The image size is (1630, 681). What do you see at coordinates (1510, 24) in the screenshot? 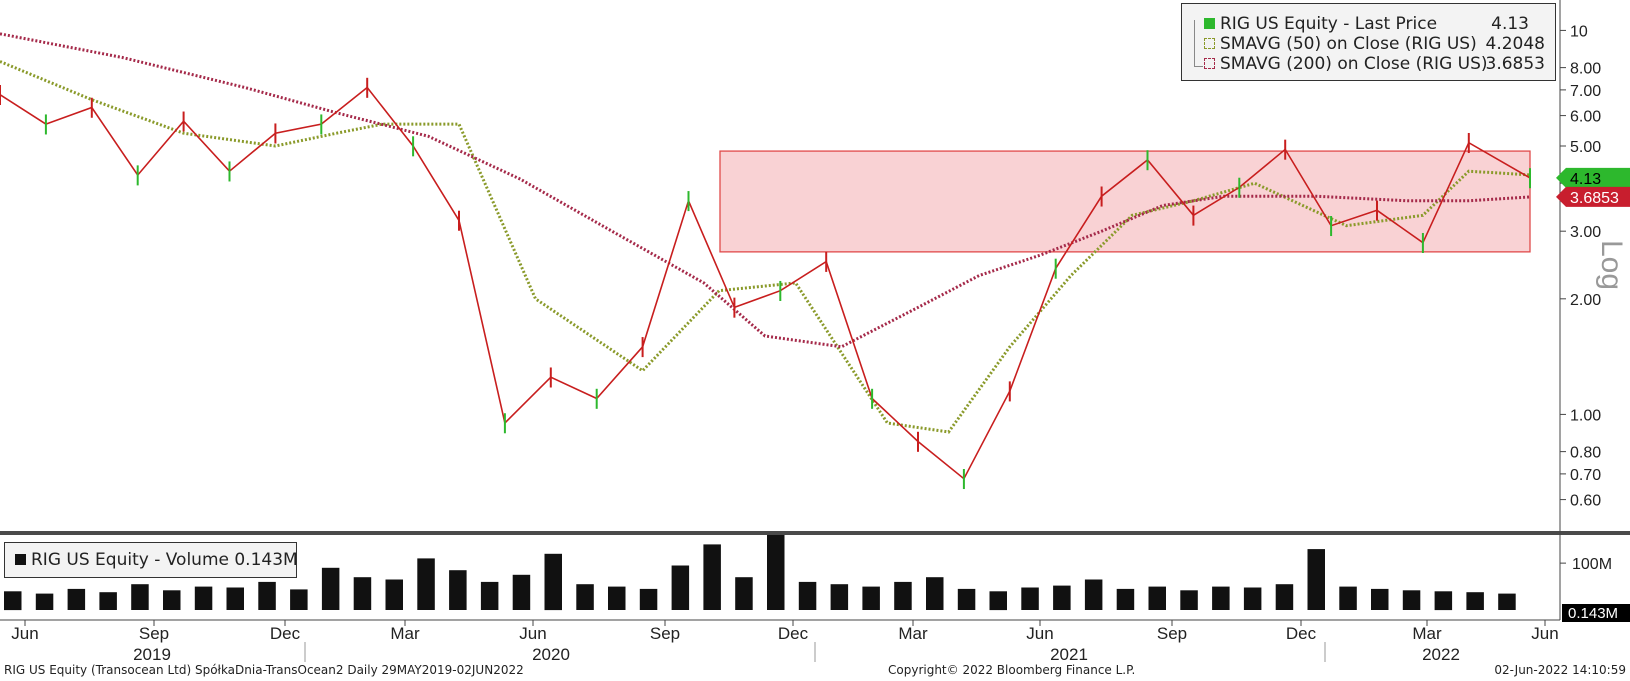
I see `legend-value: 4.13` at bounding box center [1510, 24].